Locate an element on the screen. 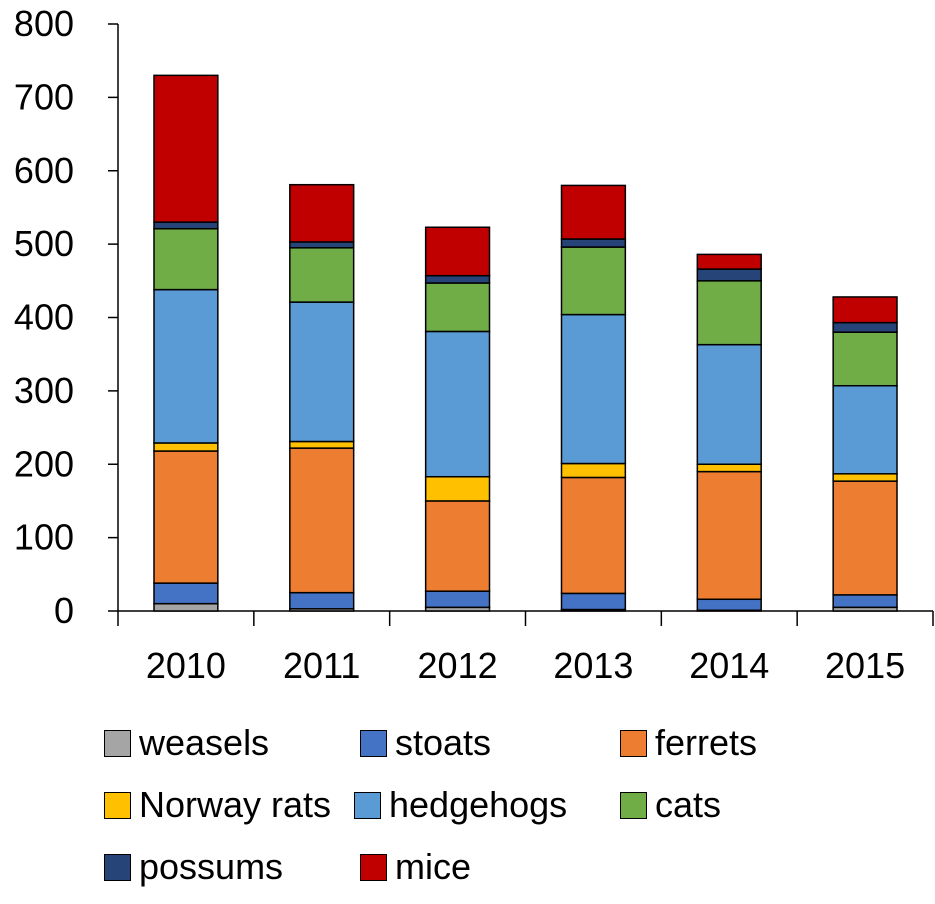 This screenshot has height=904, width=935. legend-label: stoats is located at coordinates (443, 742).